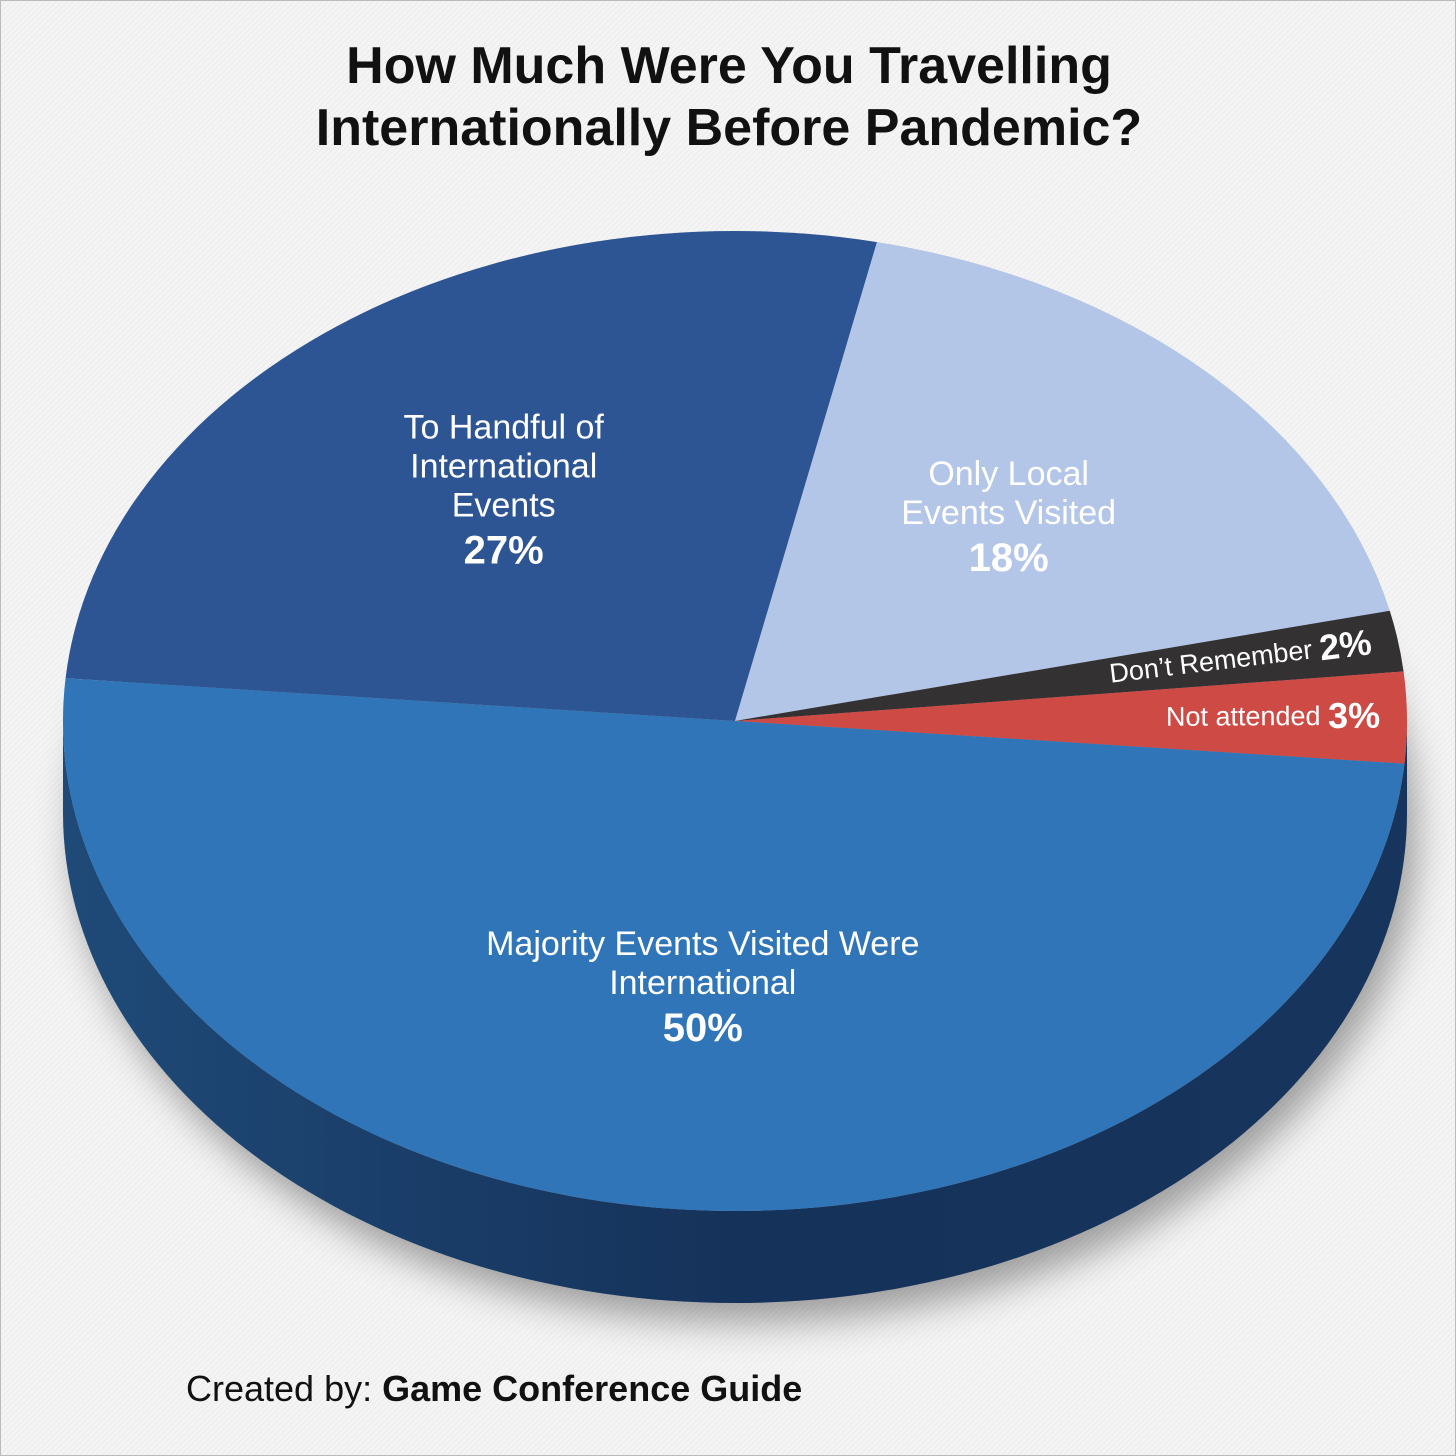 The height and width of the screenshot is (1456, 1456). Describe the element at coordinates (1354, 714) in the screenshot. I see `slice-value: 3%` at that location.